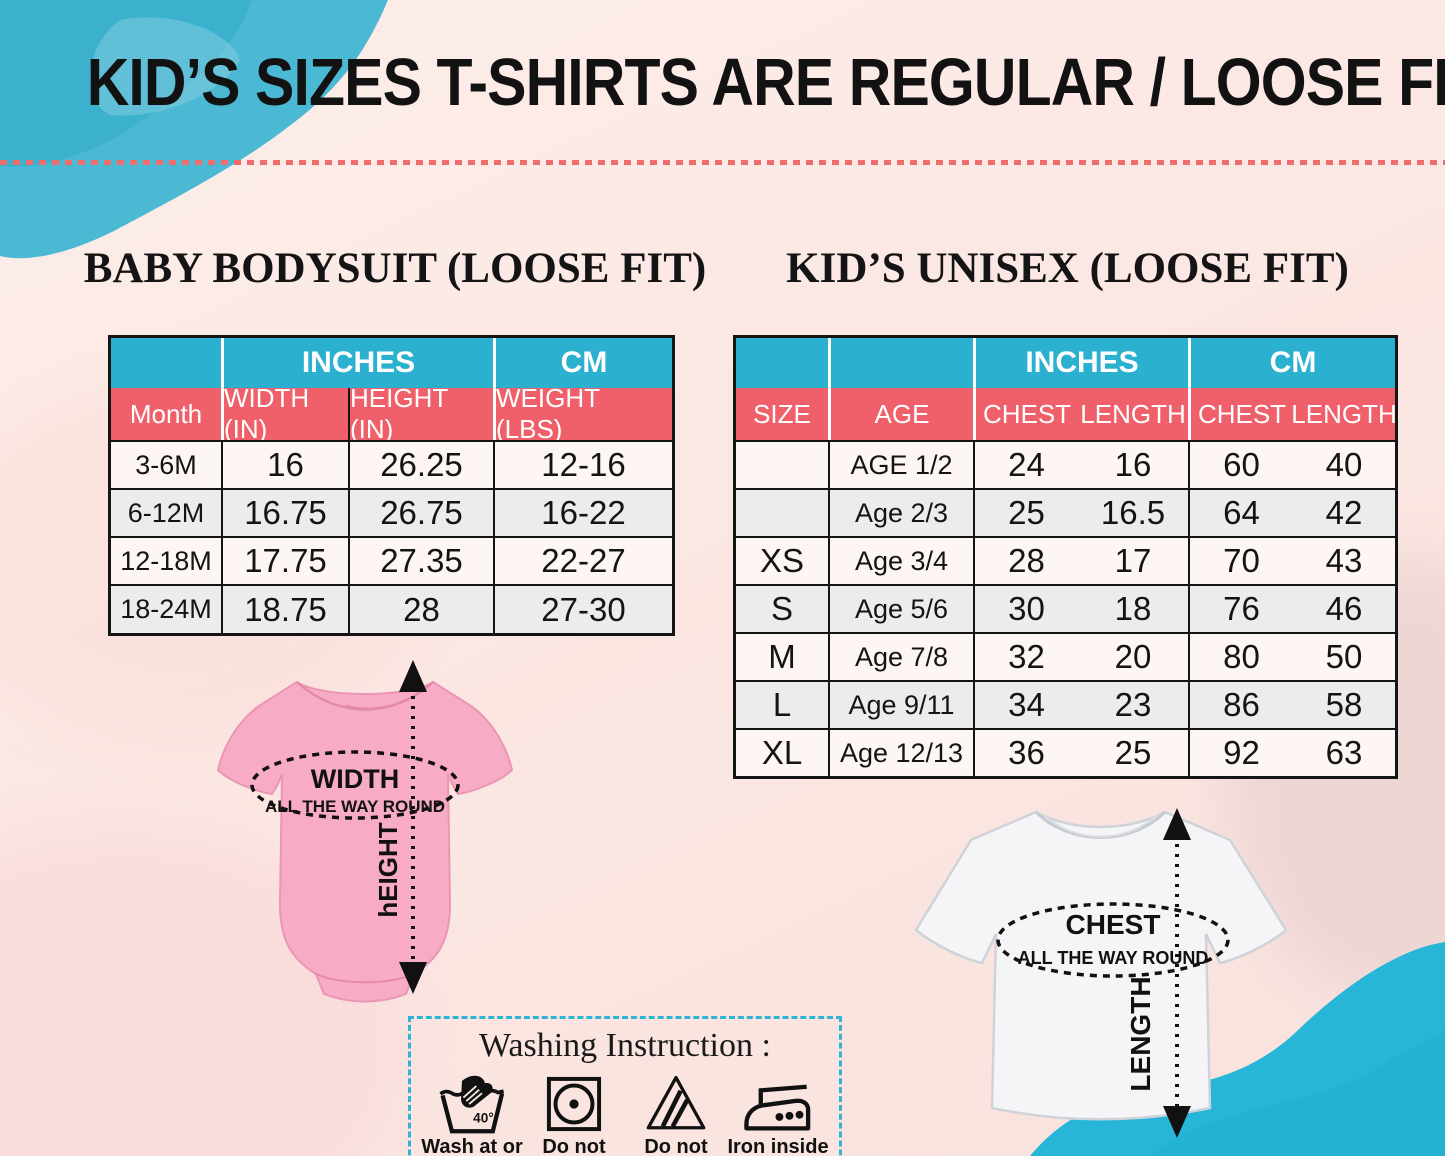  I want to click on table-cell: 3-6M, so click(166, 464).